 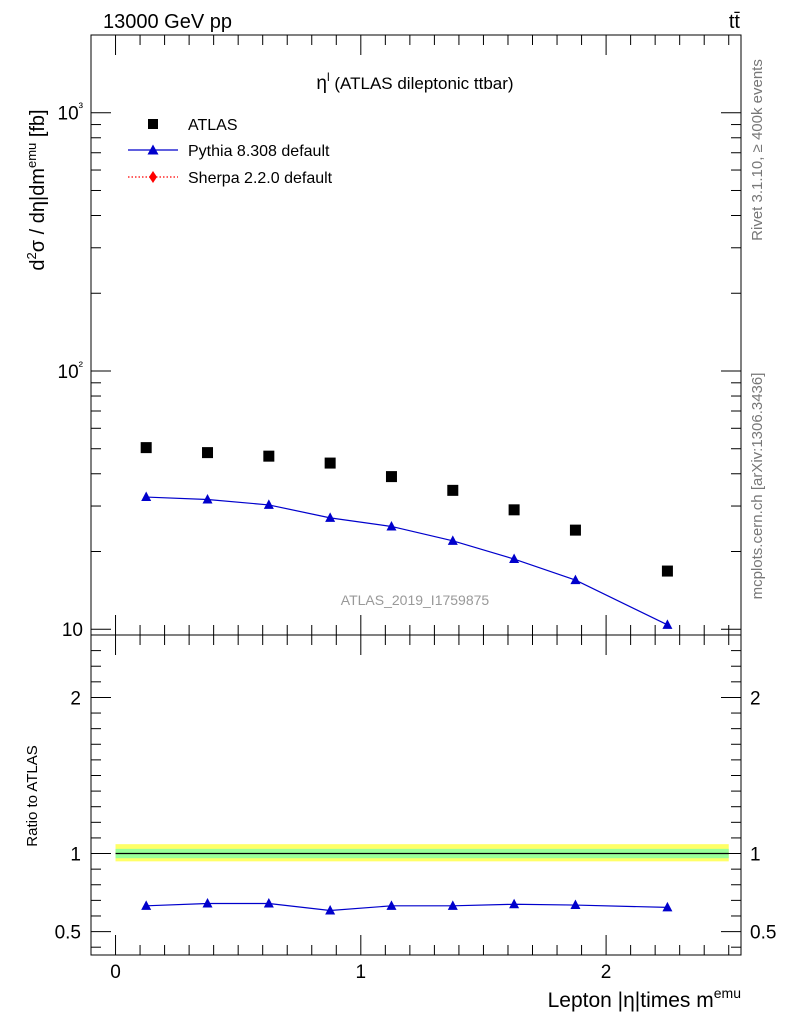 I want to click on x-axis-label: Lepton |η|times memu, so click(x=644, y=998).